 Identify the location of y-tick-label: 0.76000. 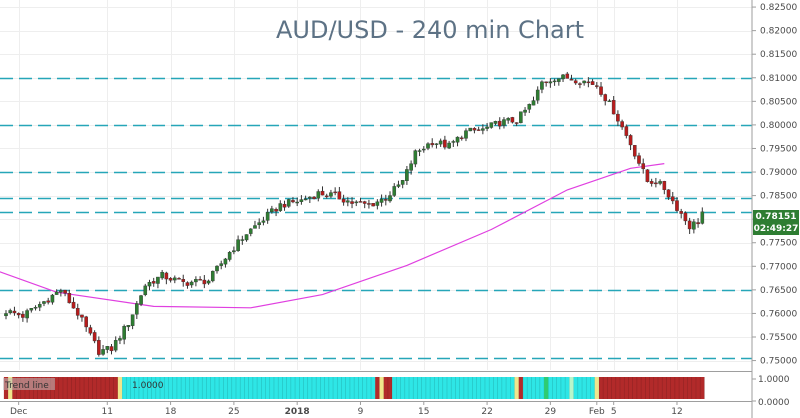
(778, 314).